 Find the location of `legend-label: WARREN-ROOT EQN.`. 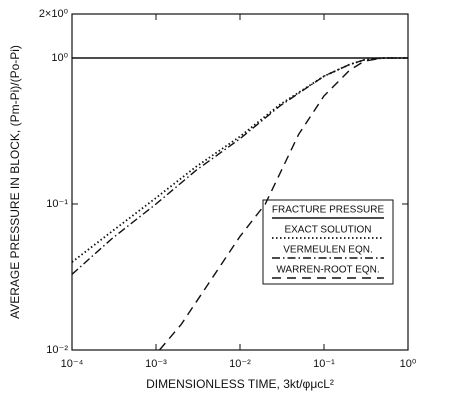

legend-label: WARREN-ROOT EQN. is located at coordinates (327, 270).